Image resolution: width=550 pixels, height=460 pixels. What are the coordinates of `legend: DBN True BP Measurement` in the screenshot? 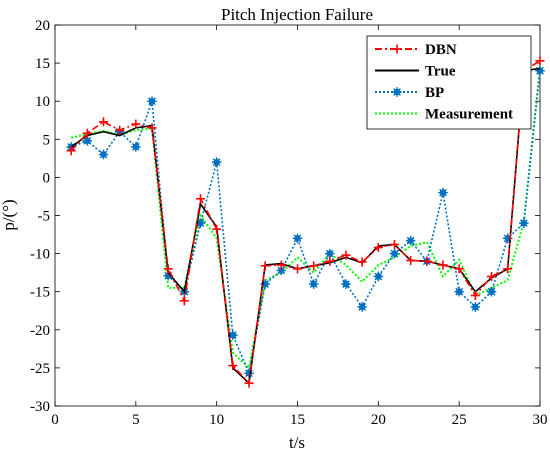 It's located at (449, 82).